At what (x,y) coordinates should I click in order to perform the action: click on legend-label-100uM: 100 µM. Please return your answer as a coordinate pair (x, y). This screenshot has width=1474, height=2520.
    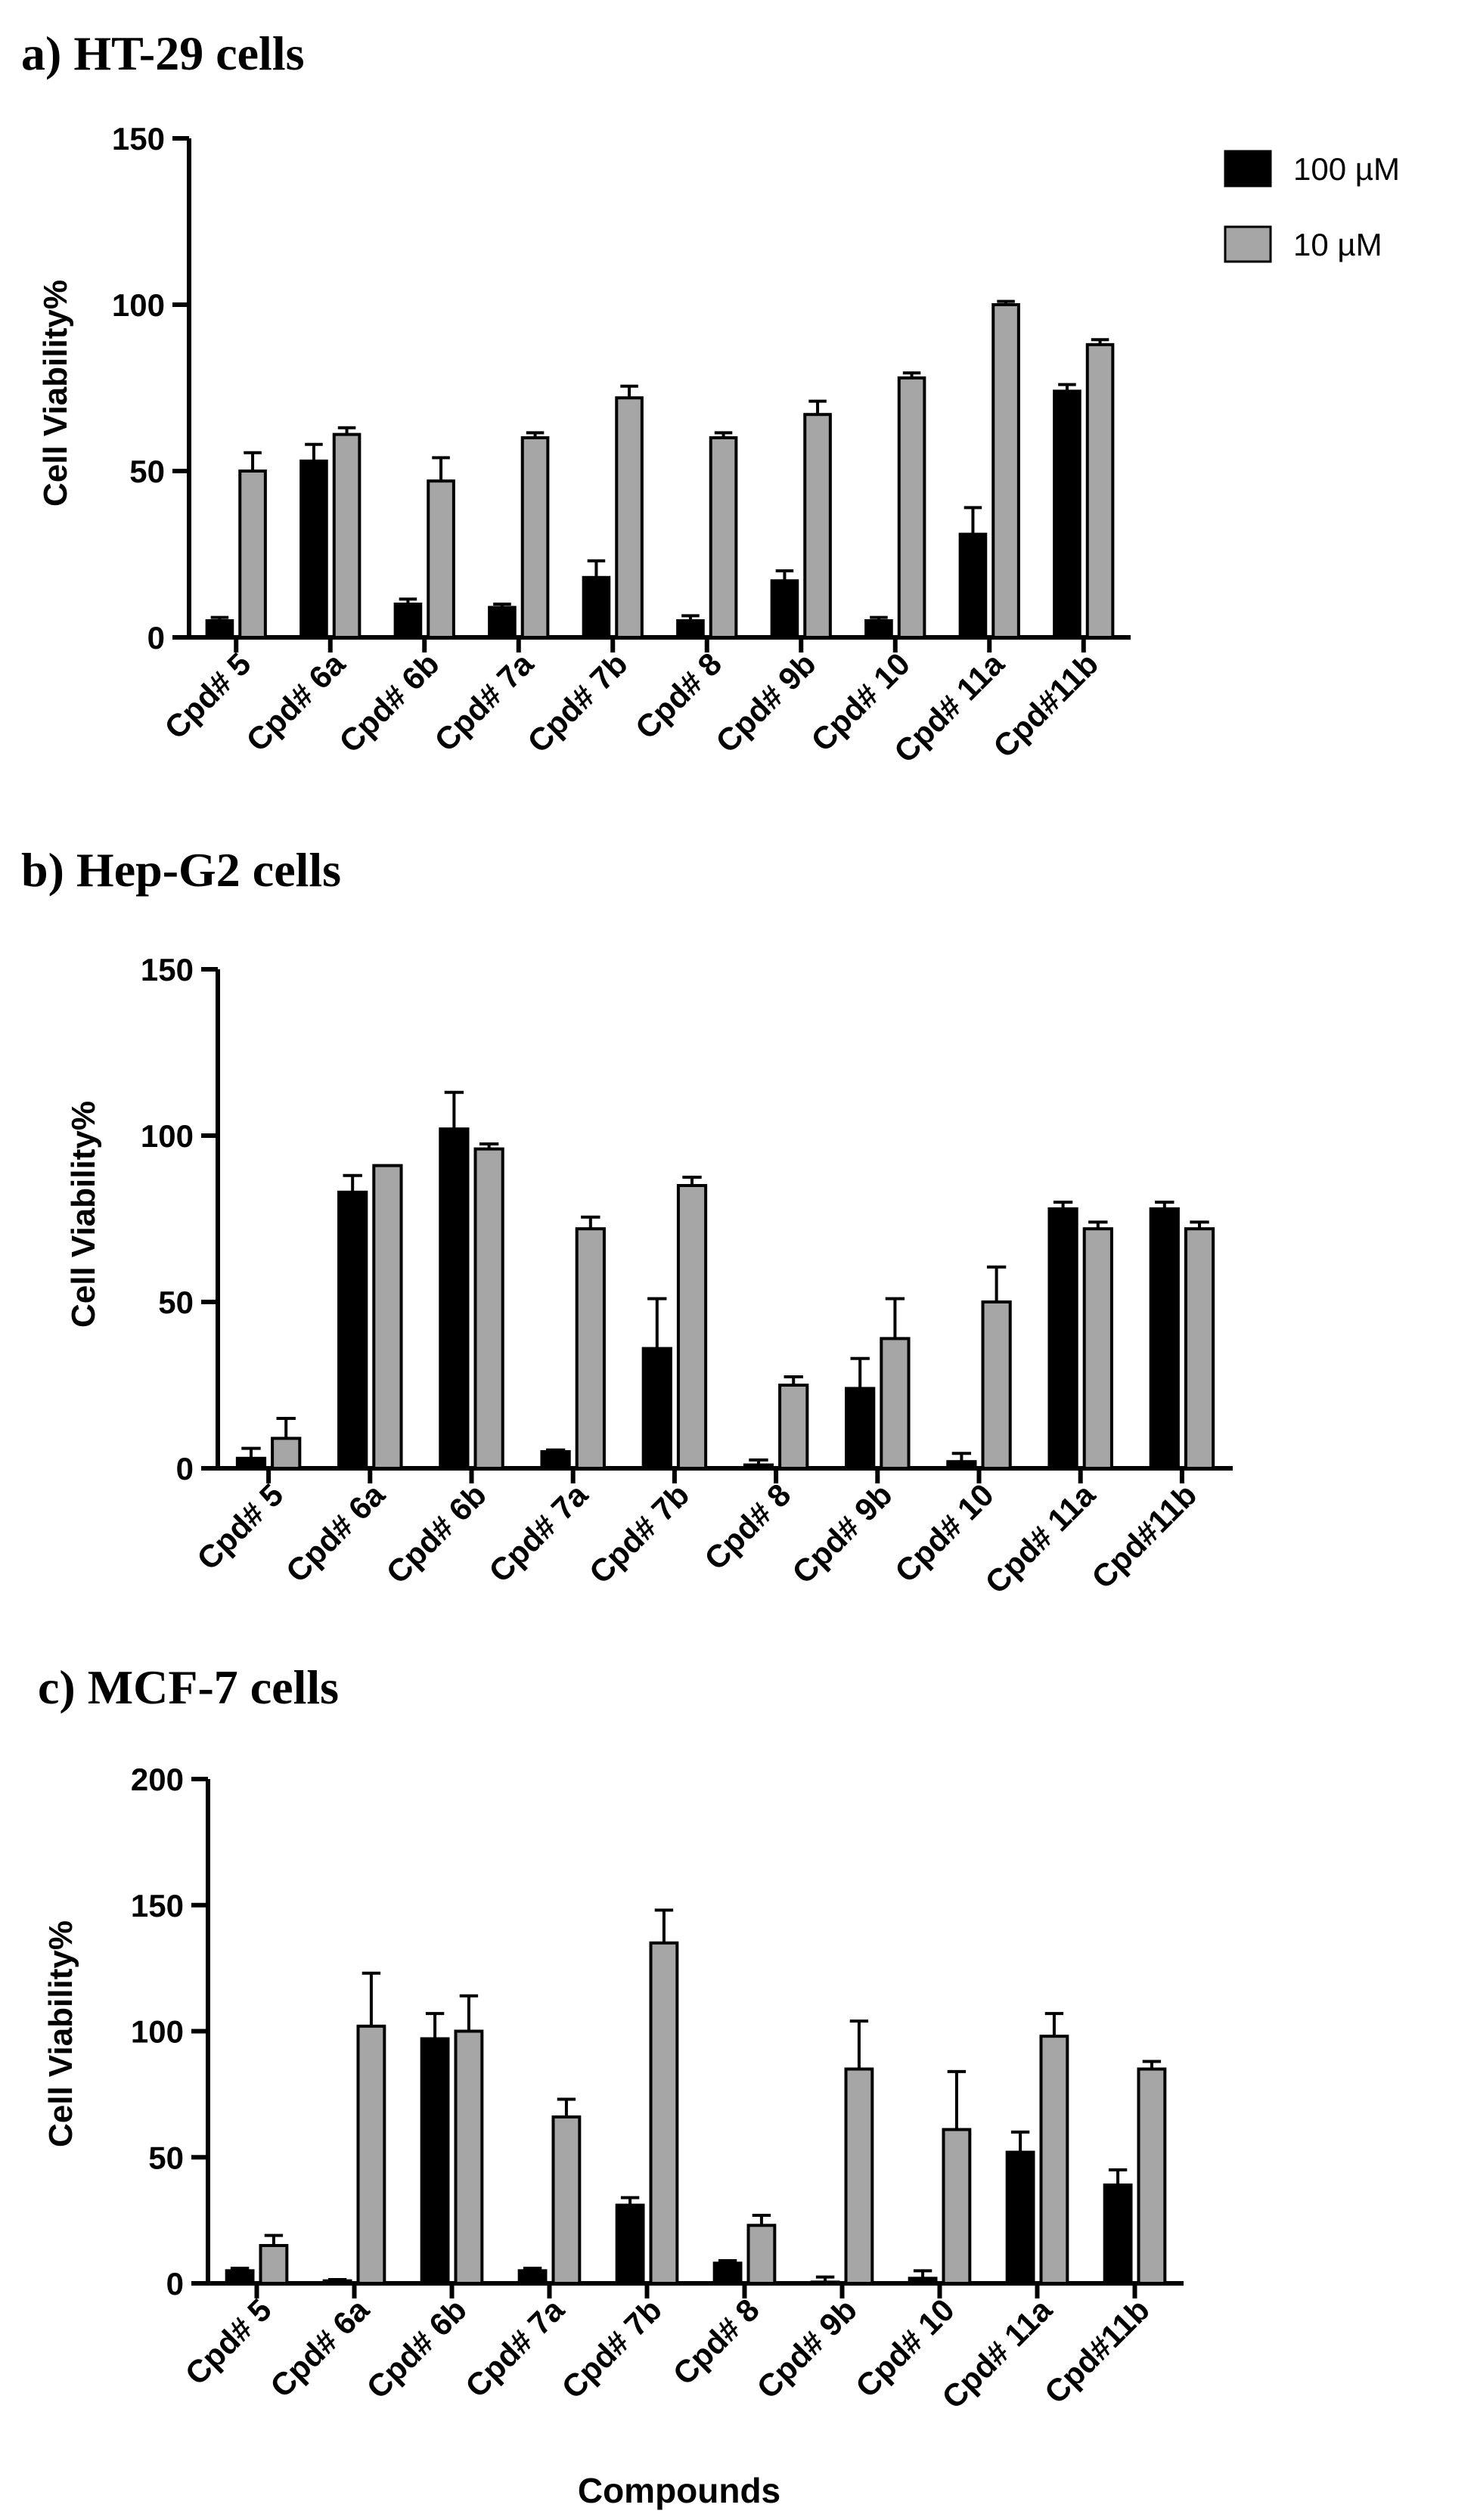
    Looking at the image, I should click on (1346, 169).